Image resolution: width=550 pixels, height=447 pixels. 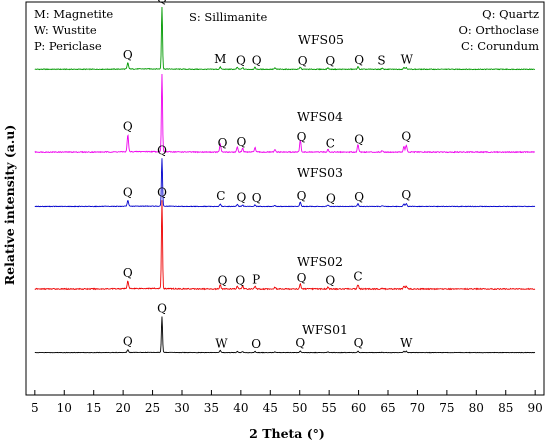 I want to click on peak-label-wfs01-0: Q, so click(x=128, y=342).